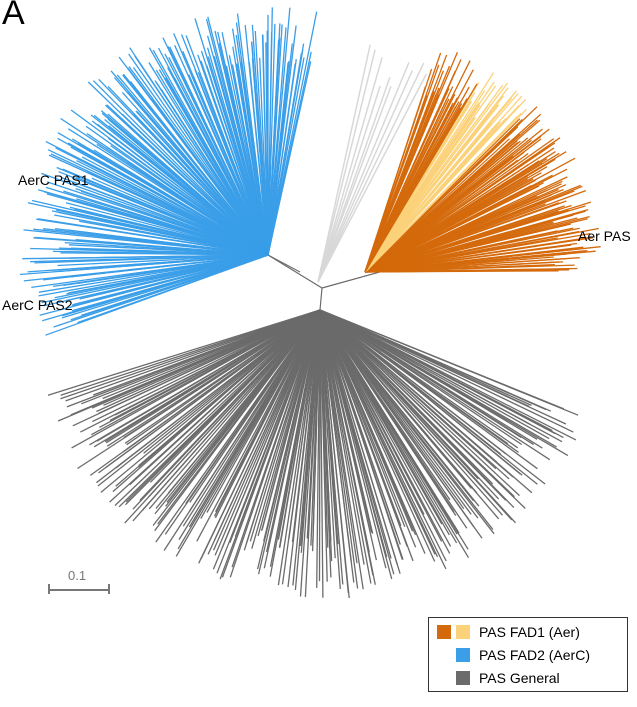 This screenshot has width=637, height=707. Describe the element at coordinates (53, 180) in the screenshot. I see `label-aerc-pas1: AerC PAS1` at that location.